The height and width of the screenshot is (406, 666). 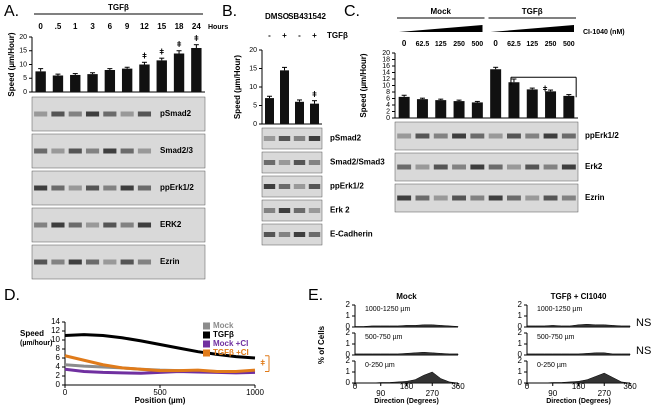 What do you see at coordinates (269, 35) in the screenshot?
I see `category-label: -` at bounding box center [269, 35].